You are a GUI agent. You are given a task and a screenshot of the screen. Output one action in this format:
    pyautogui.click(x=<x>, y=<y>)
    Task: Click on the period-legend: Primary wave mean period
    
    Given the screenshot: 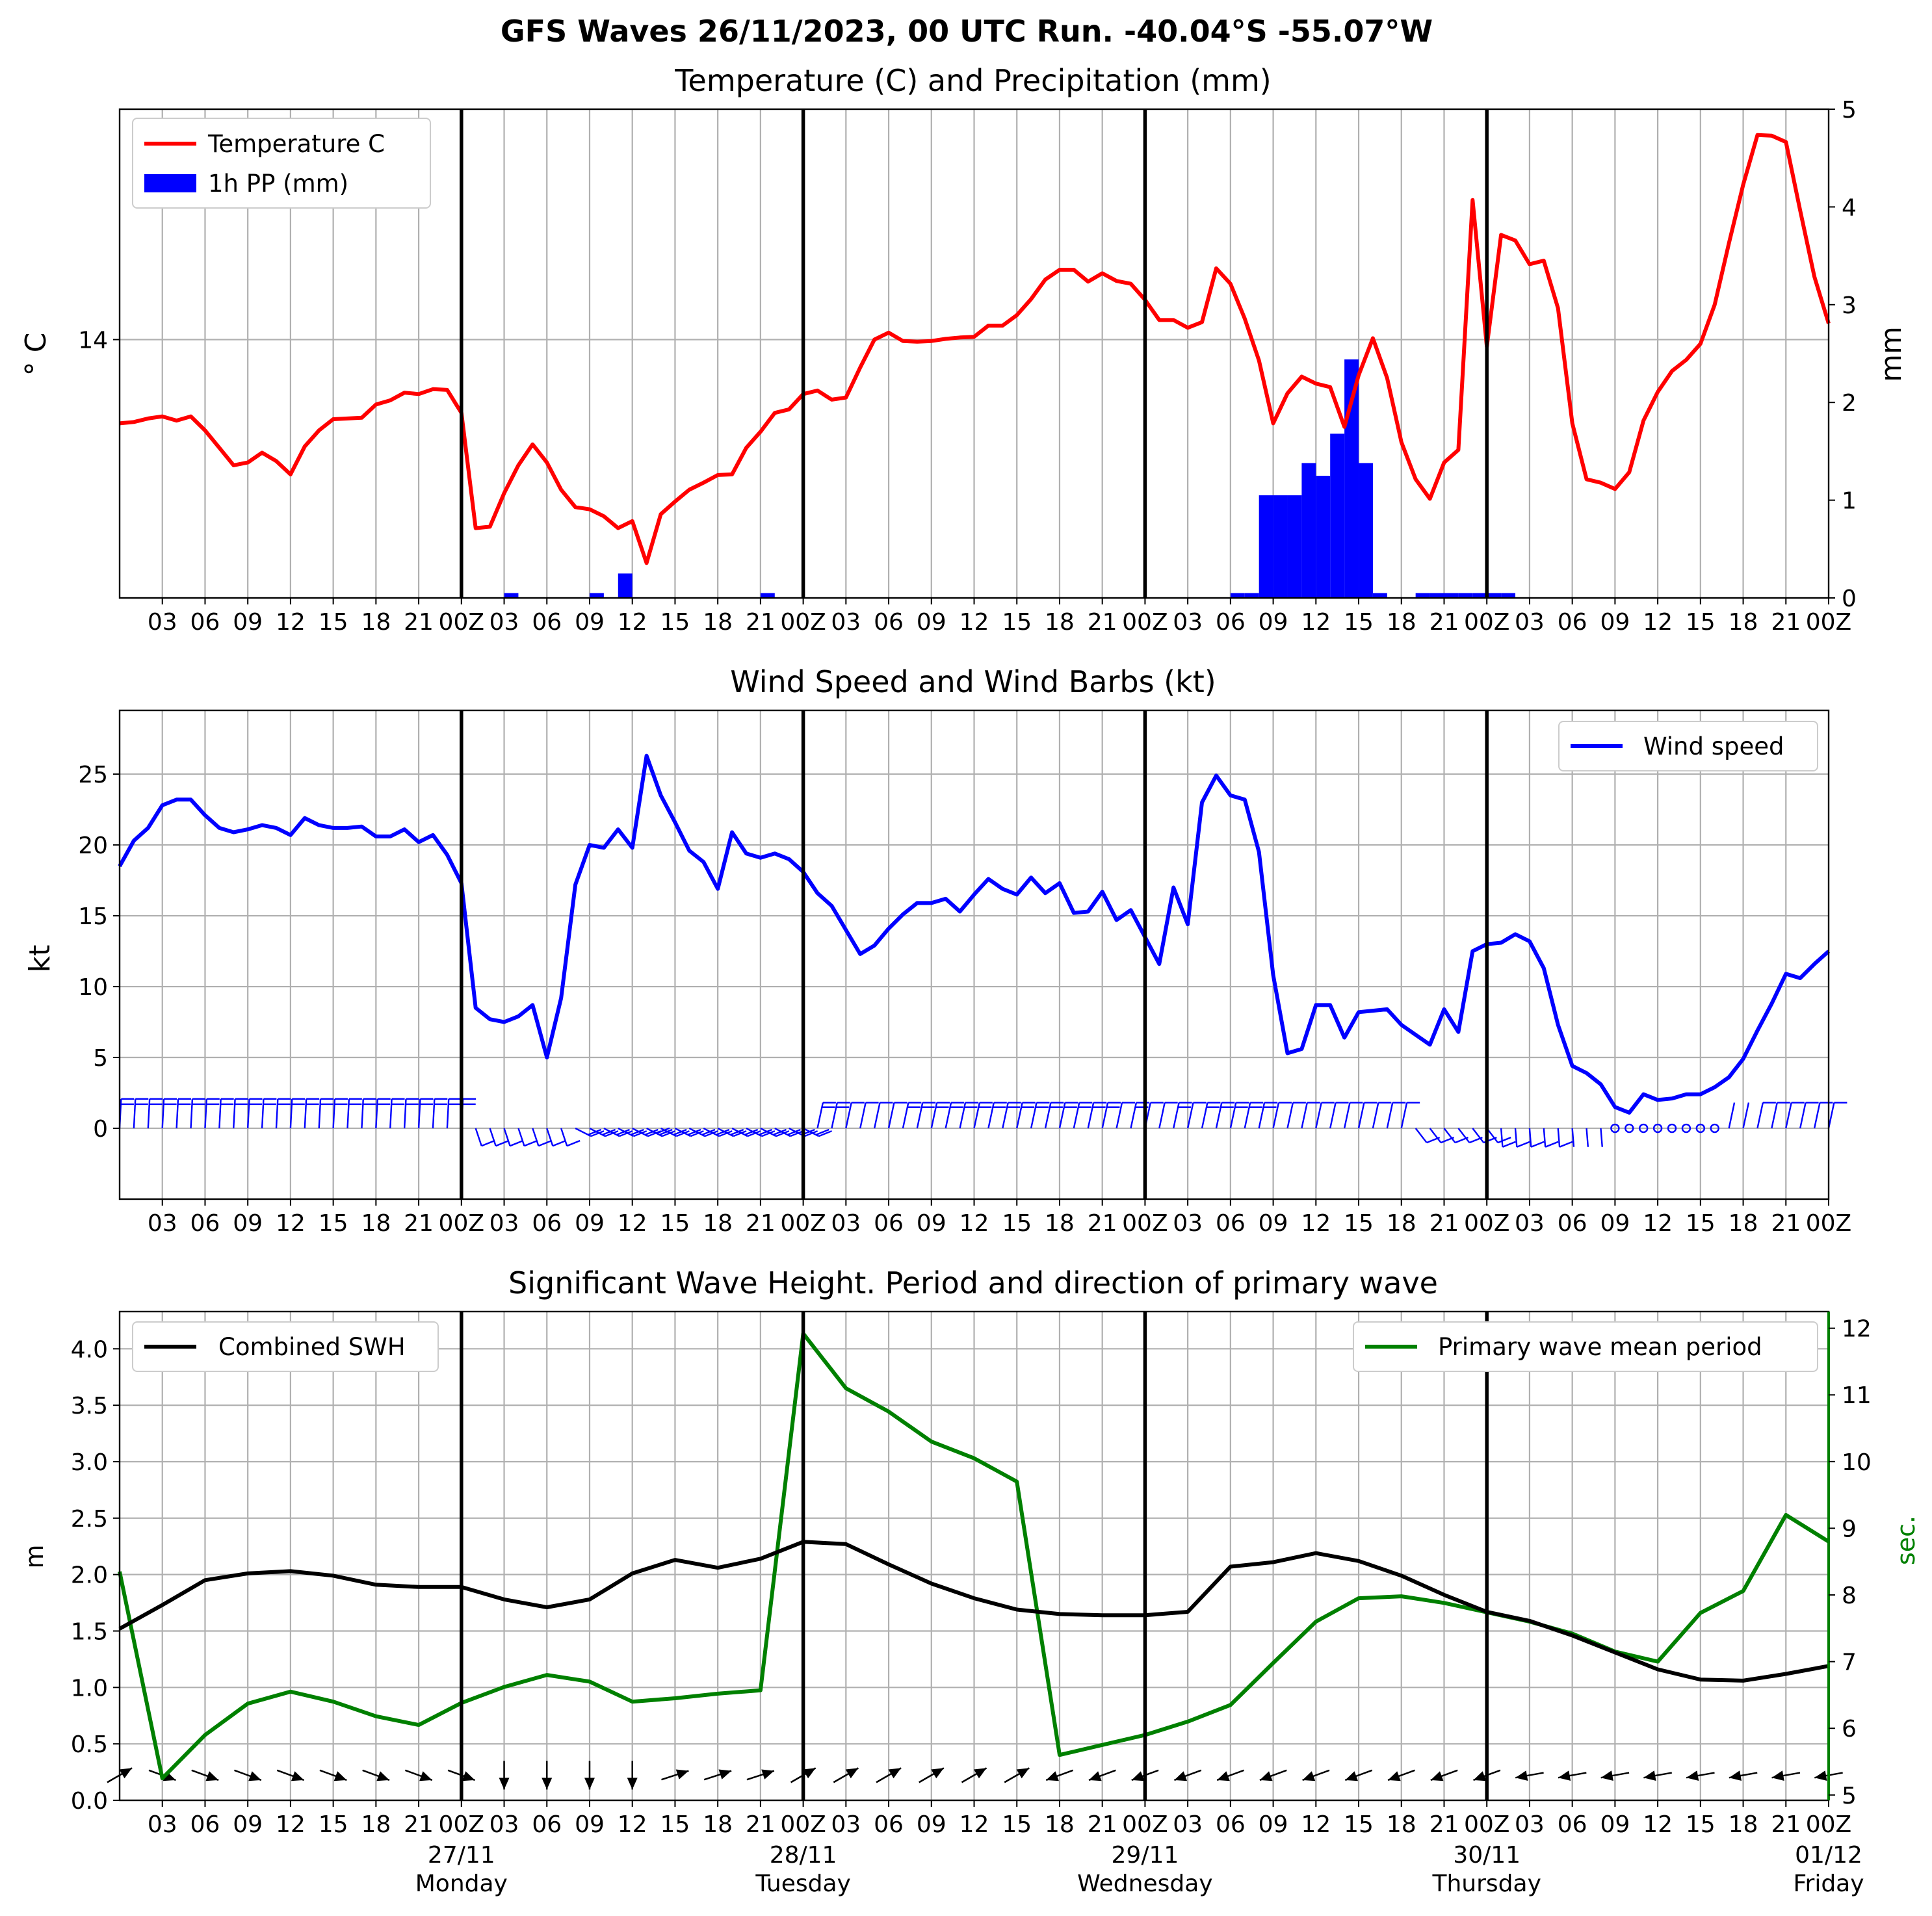 What is the action you would take?
    pyautogui.click(x=1585, y=1346)
    